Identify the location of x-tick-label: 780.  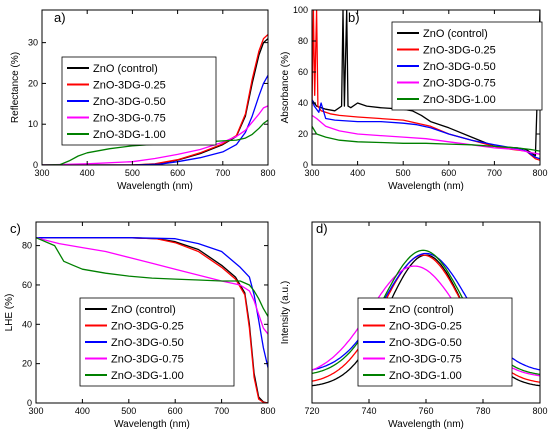
(482, 411).